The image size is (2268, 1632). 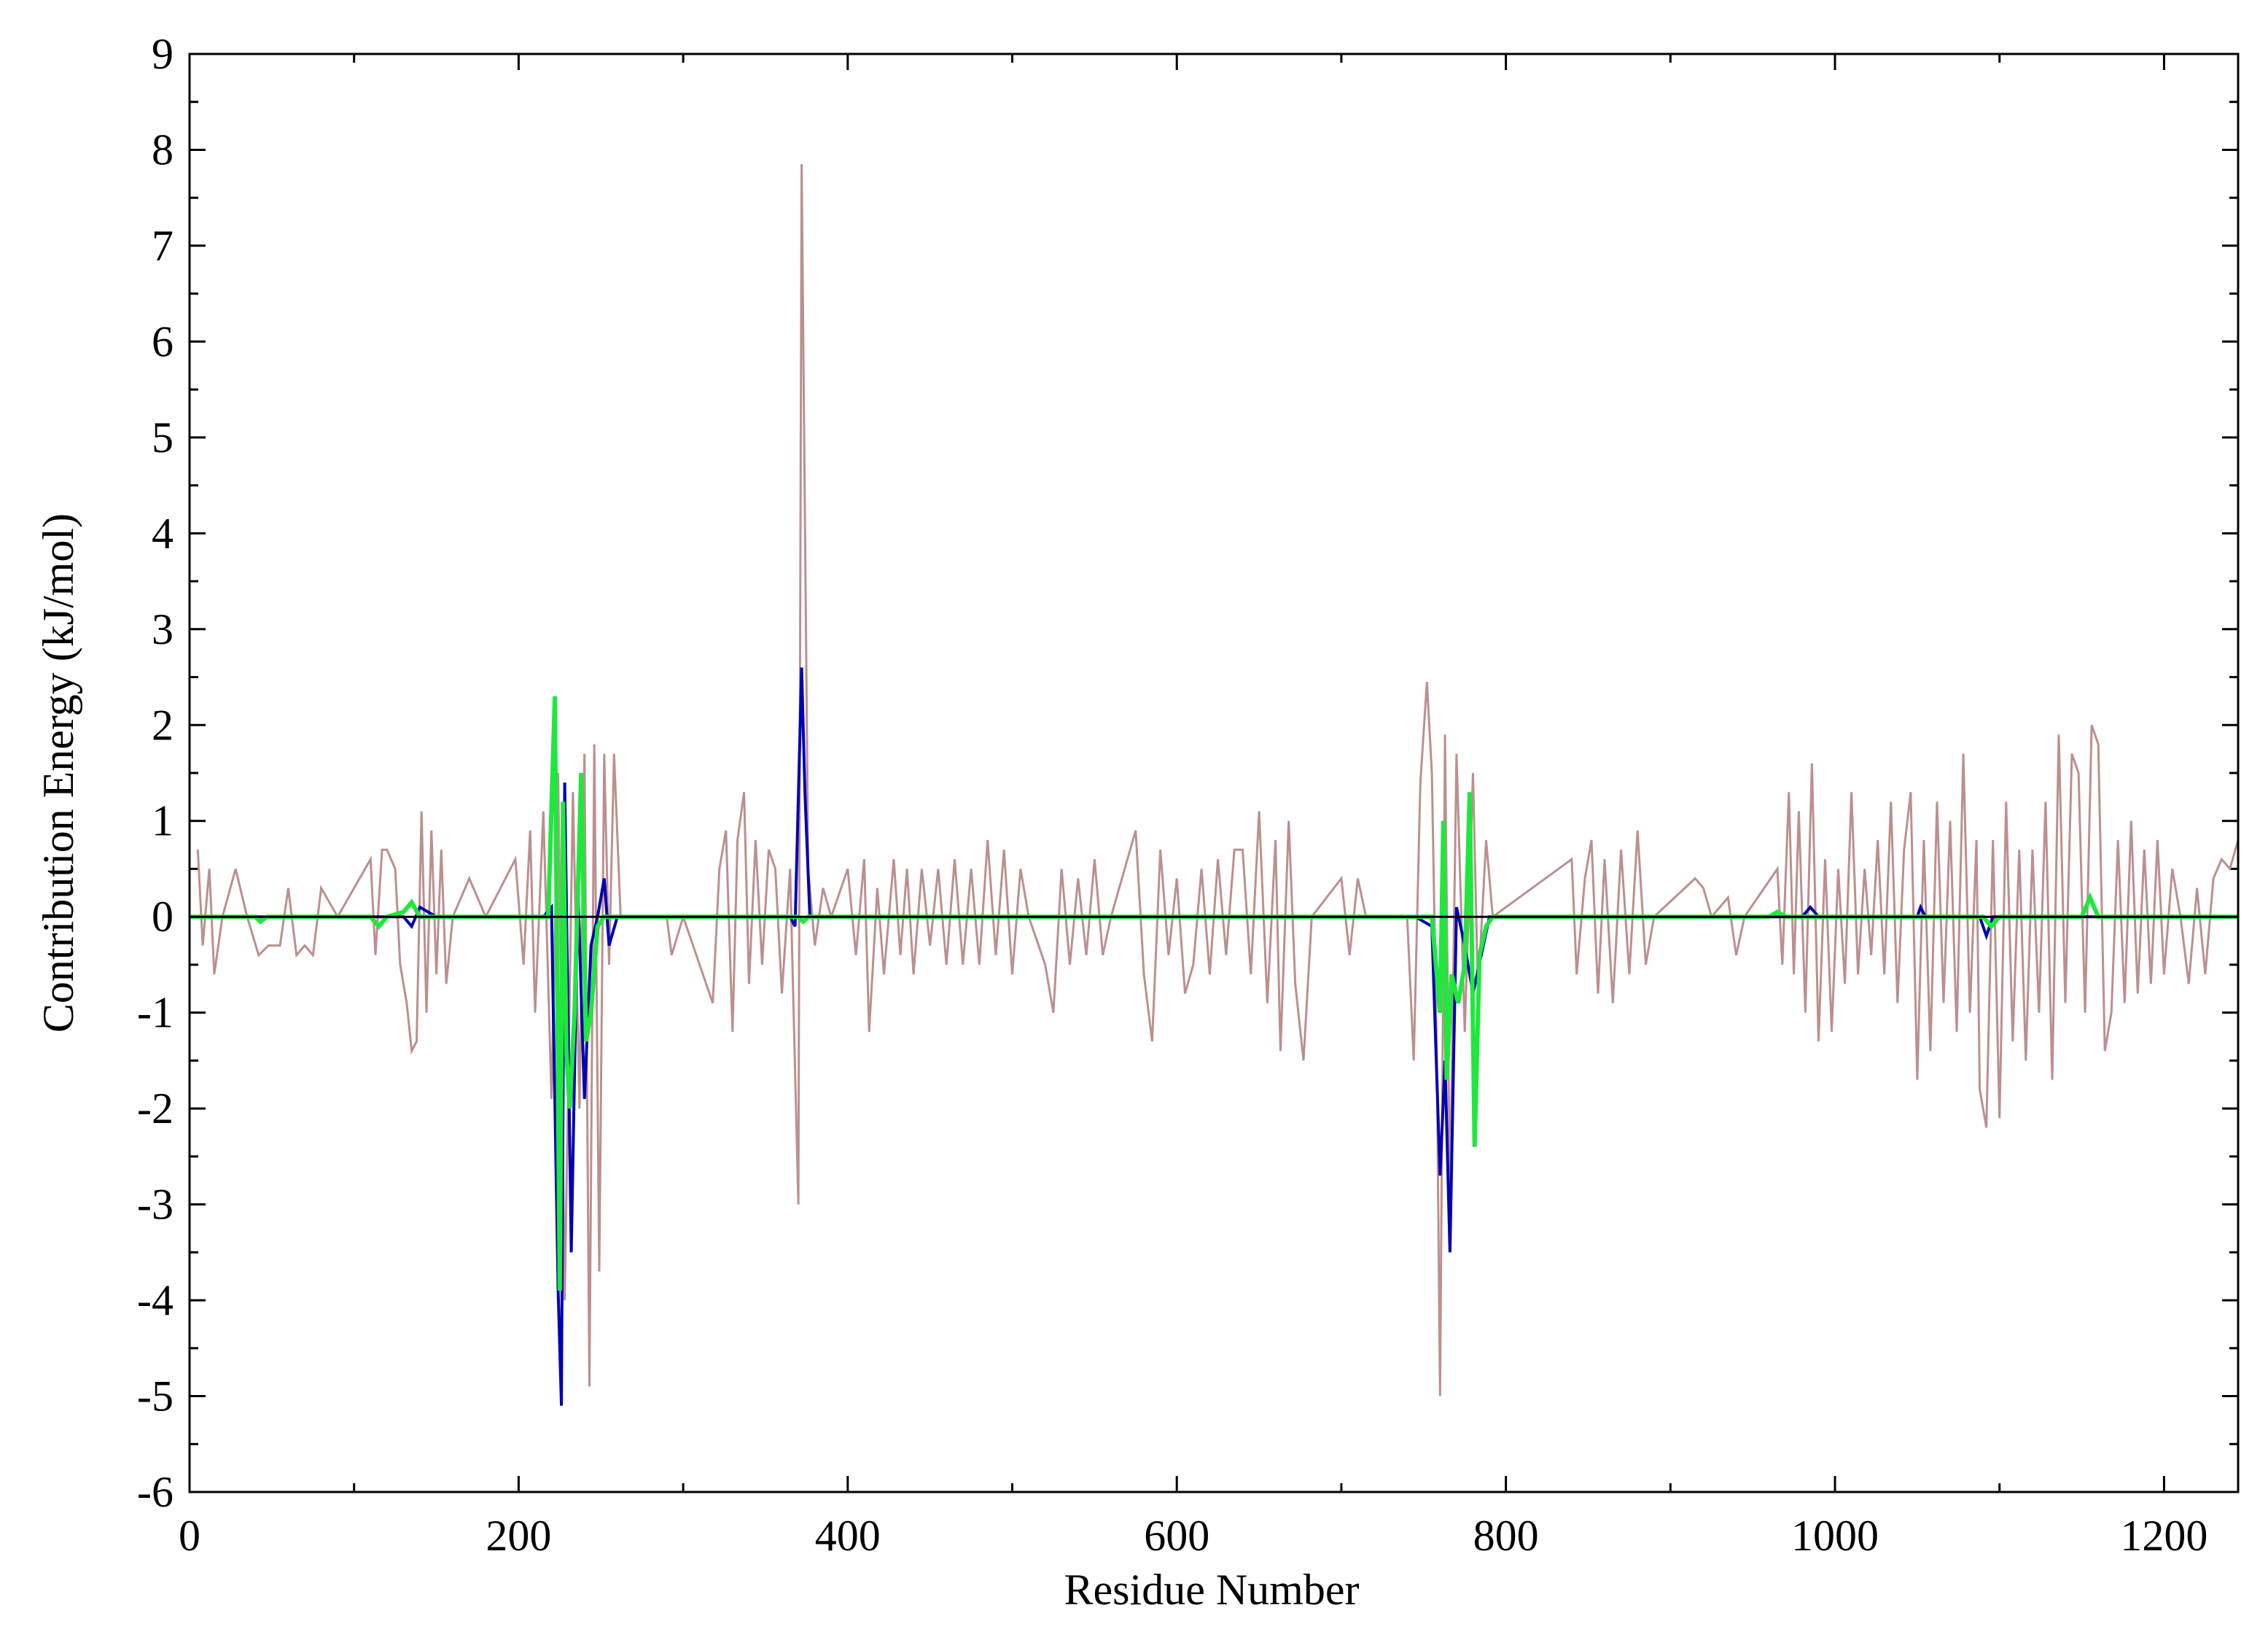 I want to click on y-tick-label: -3, so click(x=155, y=1205).